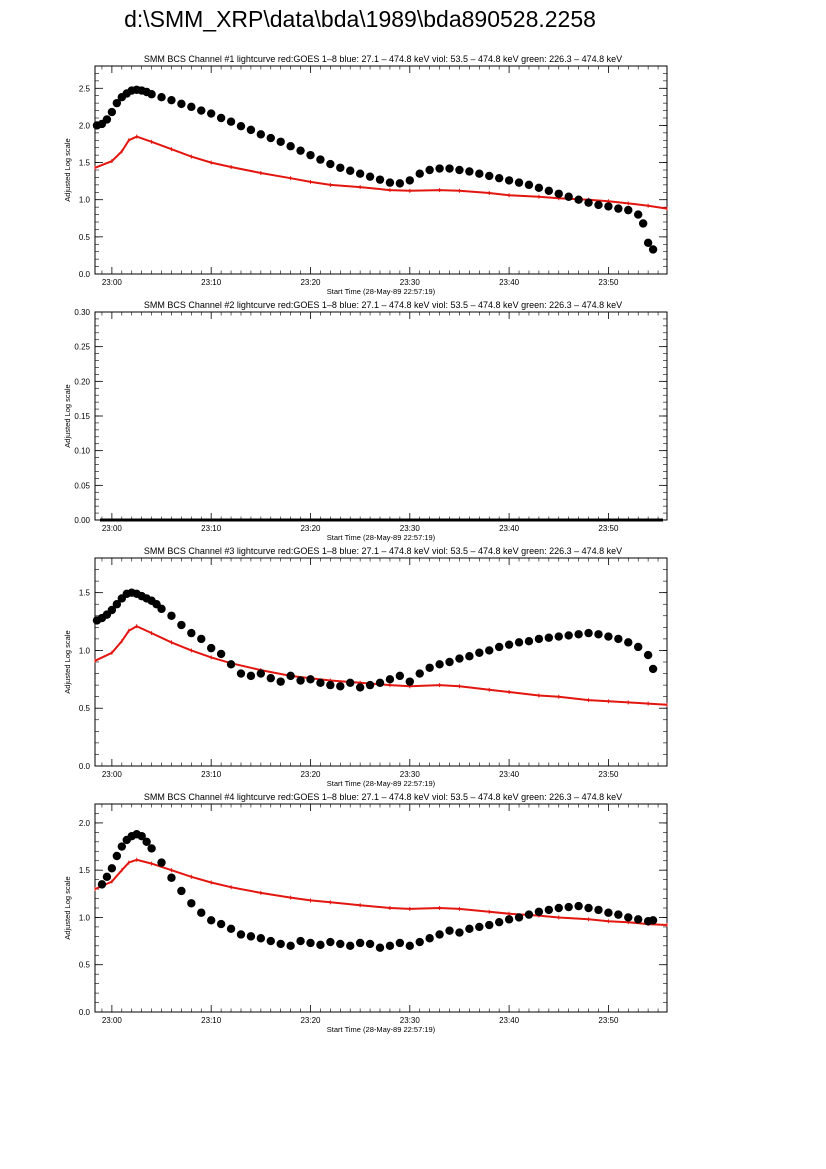  I want to click on series-line, so click(381, 172).